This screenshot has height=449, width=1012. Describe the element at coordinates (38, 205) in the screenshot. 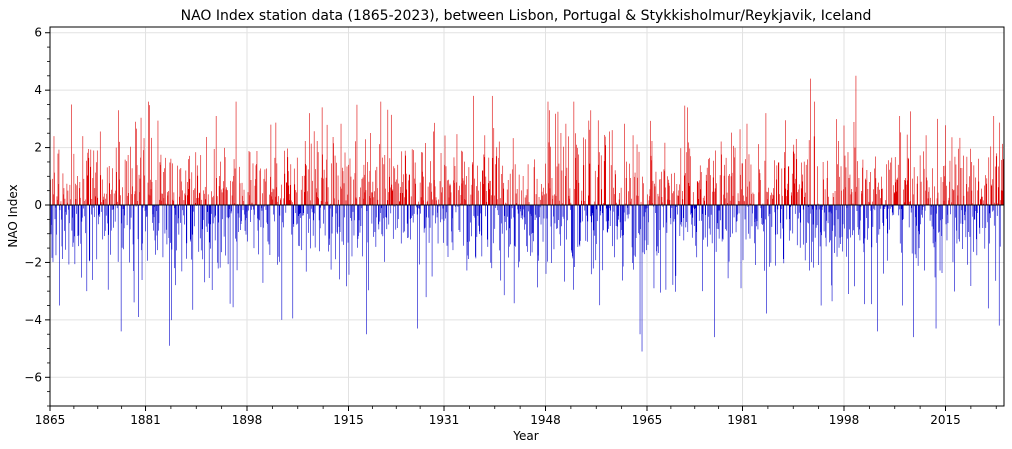

I see `y-tick-label: 0` at that location.